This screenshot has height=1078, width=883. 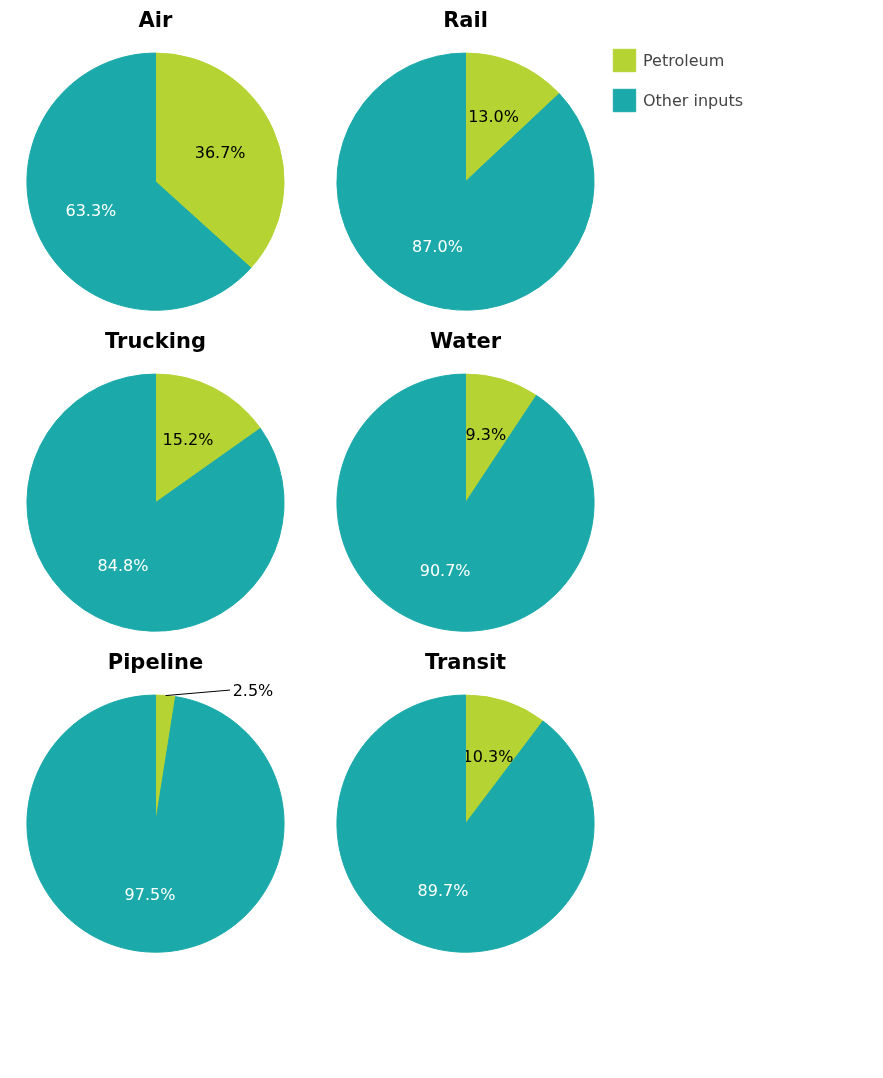 I want to click on legend-label: Petroleum, so click(x=684, y=60).